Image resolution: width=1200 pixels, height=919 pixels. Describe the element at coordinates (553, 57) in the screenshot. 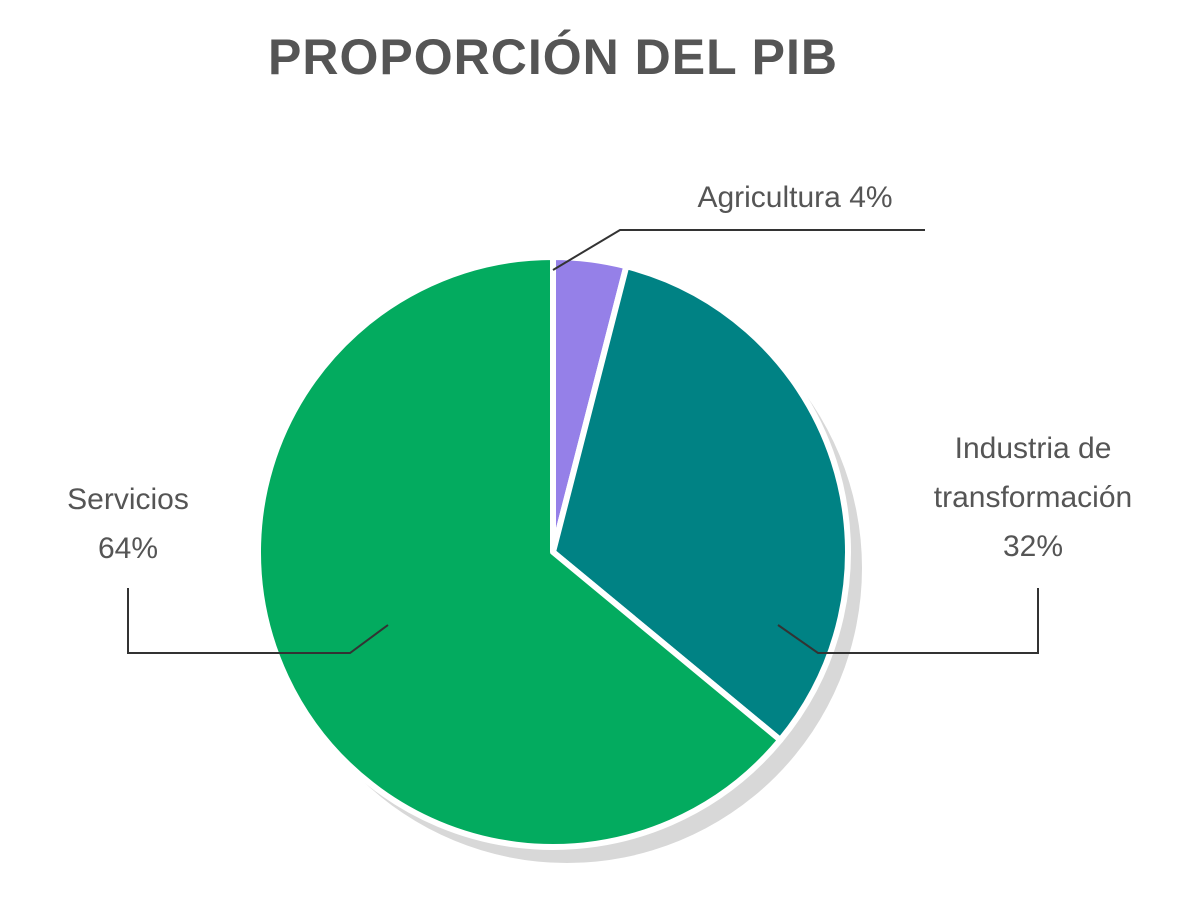

I see `chart-title: PROPORCIÓN DEL PIB` at that location.